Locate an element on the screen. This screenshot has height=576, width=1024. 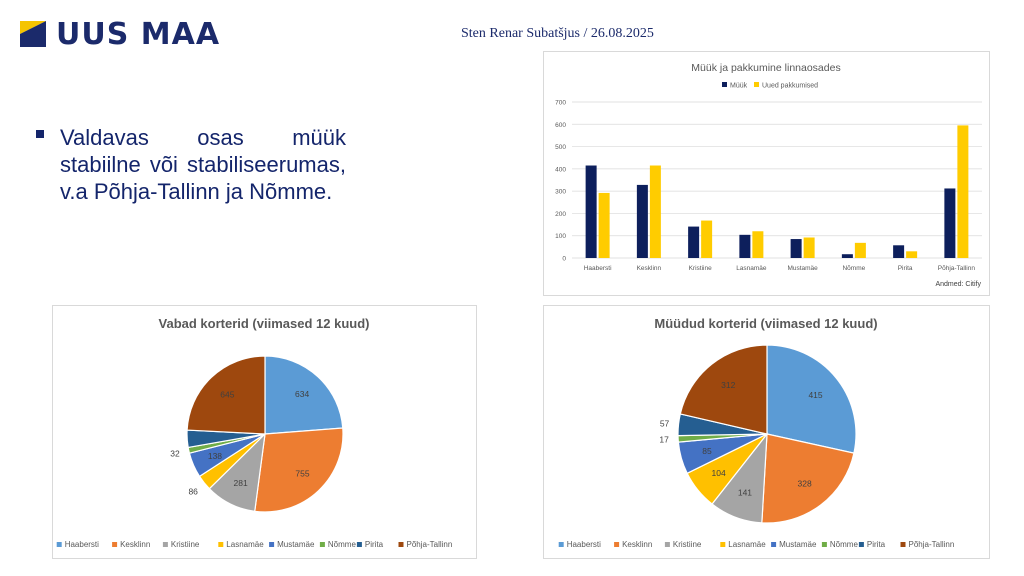
pie-slice-kesklinn is located at coordinates (808, 478).